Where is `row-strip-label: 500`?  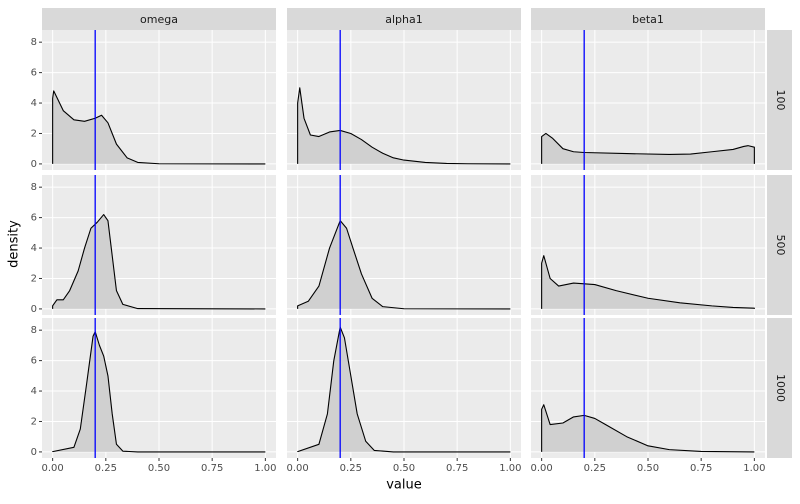 row-strip-label: 500 is located at coordinates (780, 245).